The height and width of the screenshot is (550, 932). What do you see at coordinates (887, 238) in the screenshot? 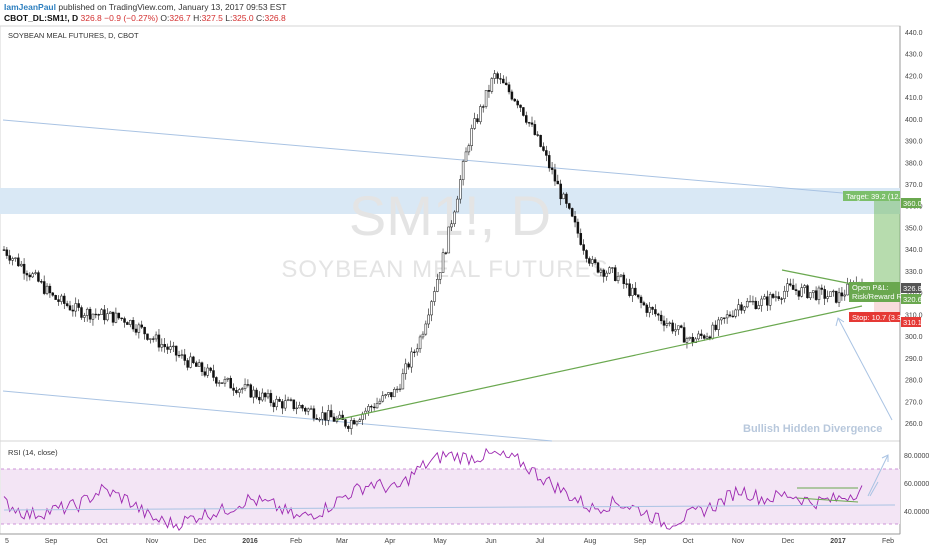
I see `target-zone` at bounding box center [887, 238].